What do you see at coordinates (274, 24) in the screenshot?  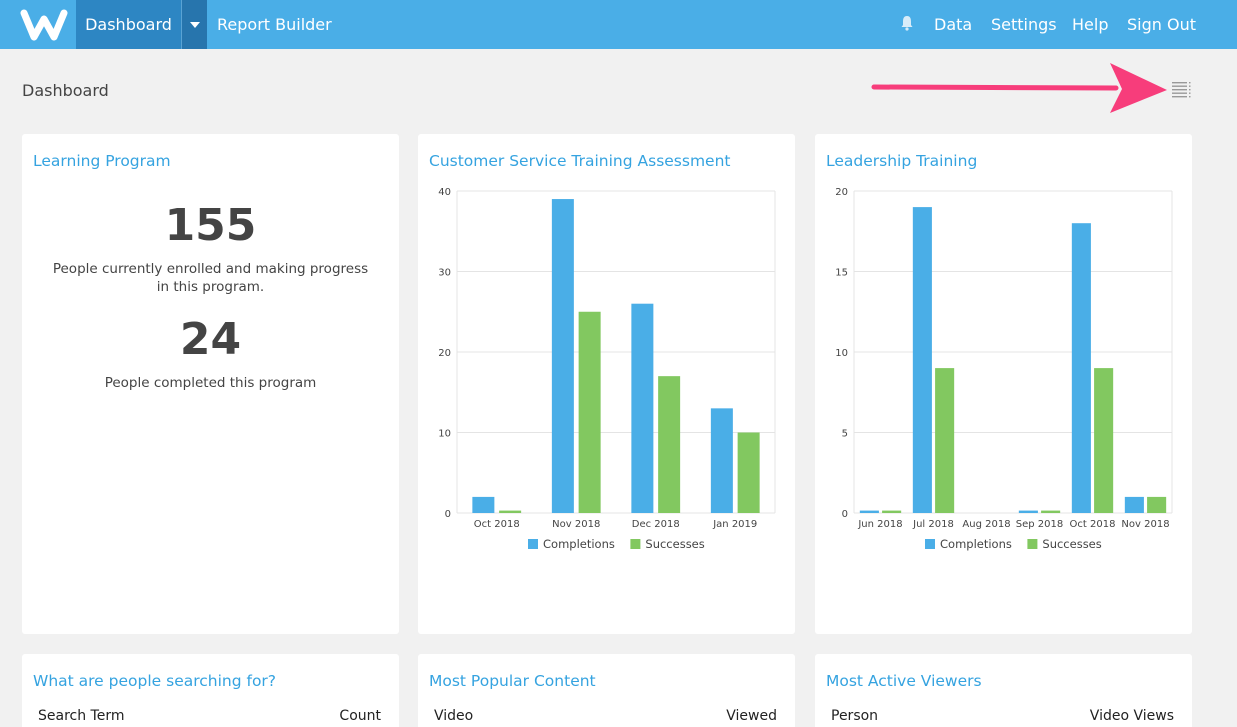 I see `nav-report-builder: Report Builder` at bounding box center [274, 24].